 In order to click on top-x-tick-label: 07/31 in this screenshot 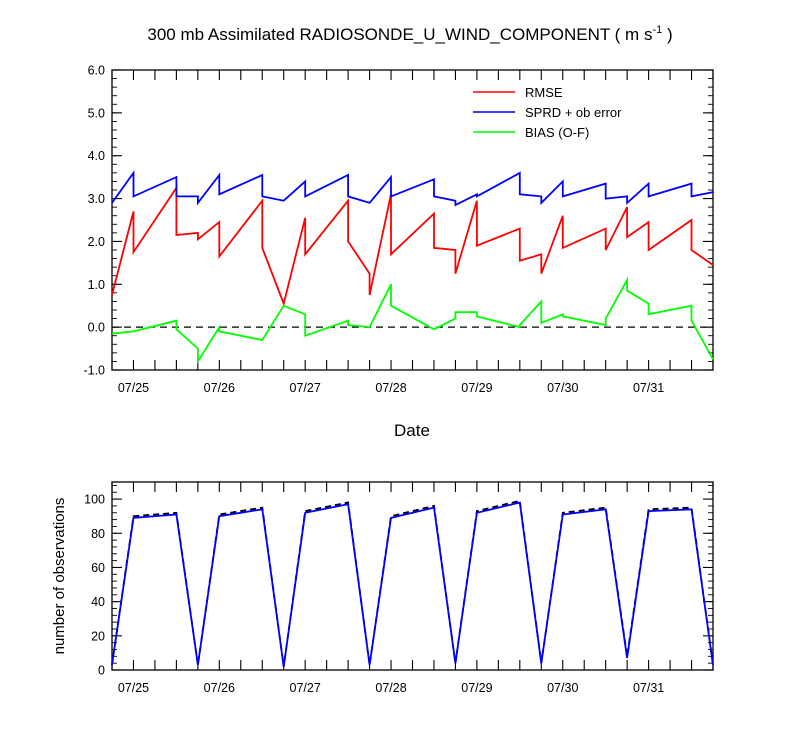, I will do `click(648, 388)`.